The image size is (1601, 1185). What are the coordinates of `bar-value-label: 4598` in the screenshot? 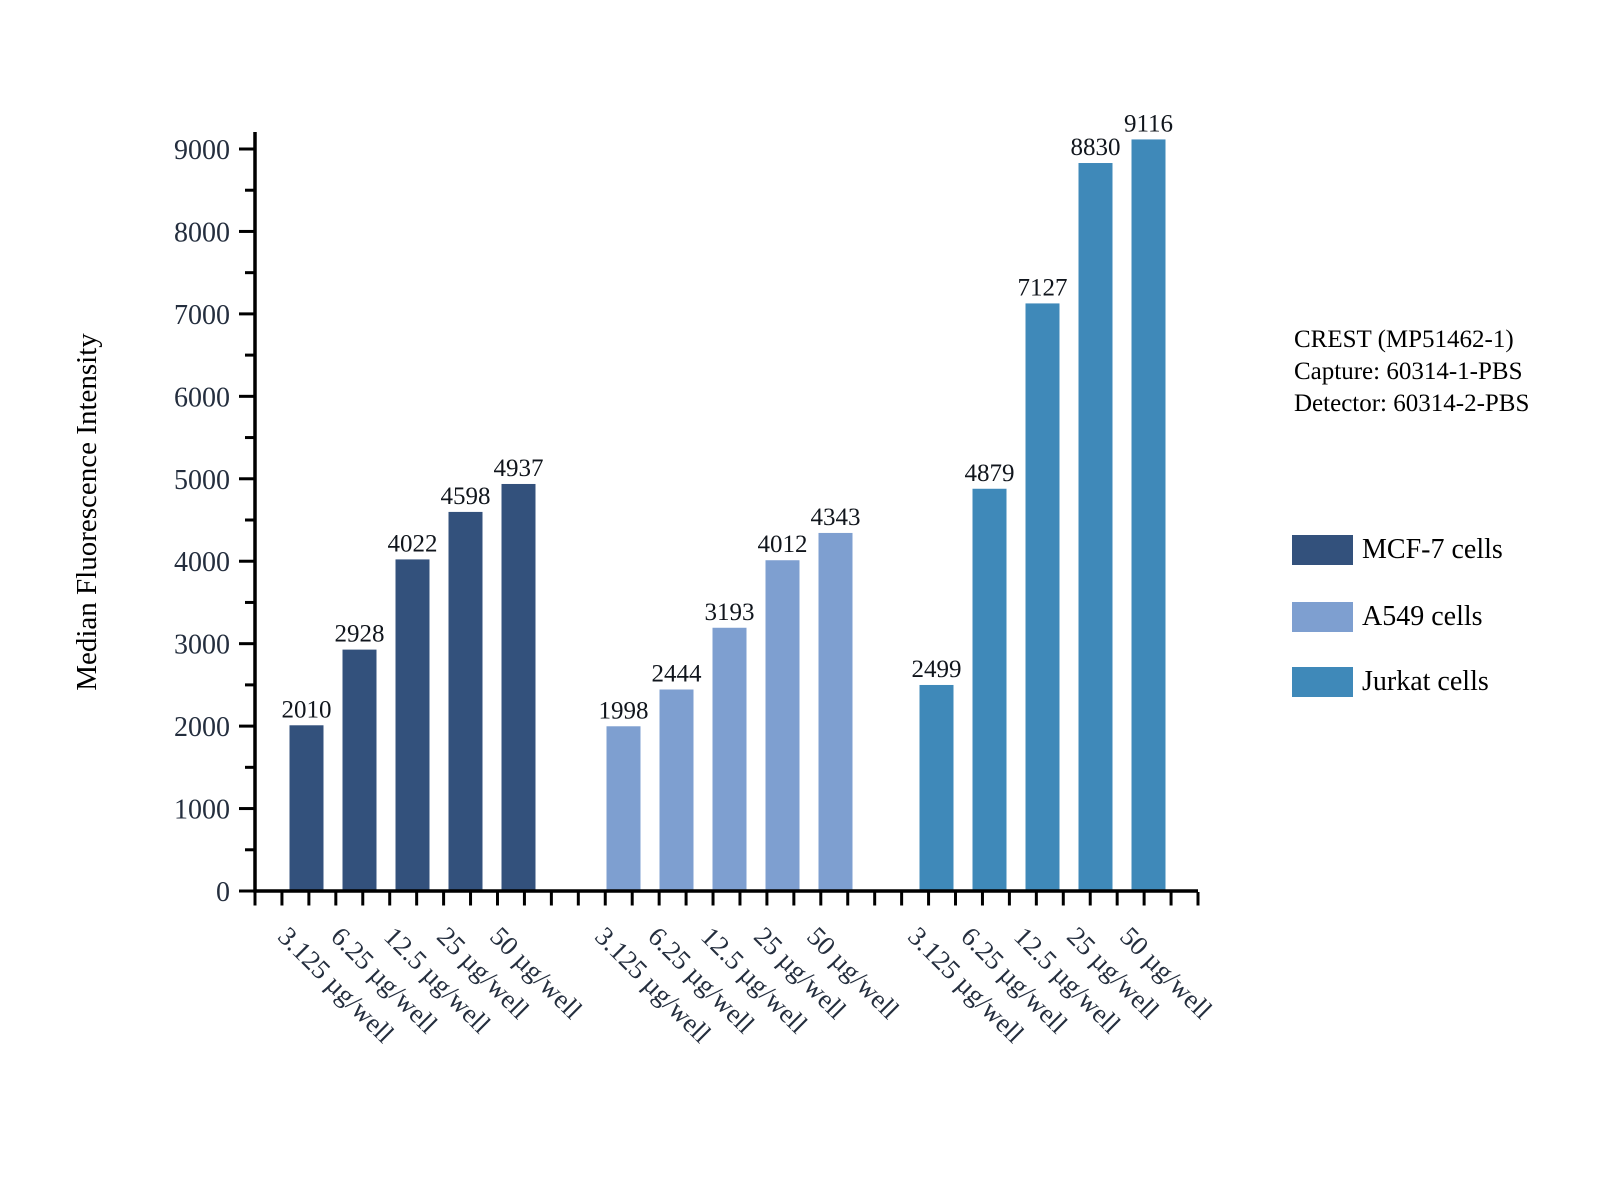 It's located at (466, 496).